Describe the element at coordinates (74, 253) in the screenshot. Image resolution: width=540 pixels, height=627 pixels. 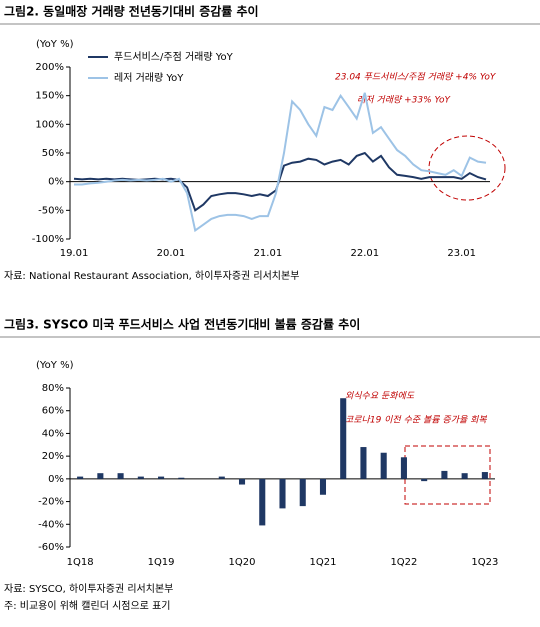
I see `x-tick-label: 19.01` at that location.